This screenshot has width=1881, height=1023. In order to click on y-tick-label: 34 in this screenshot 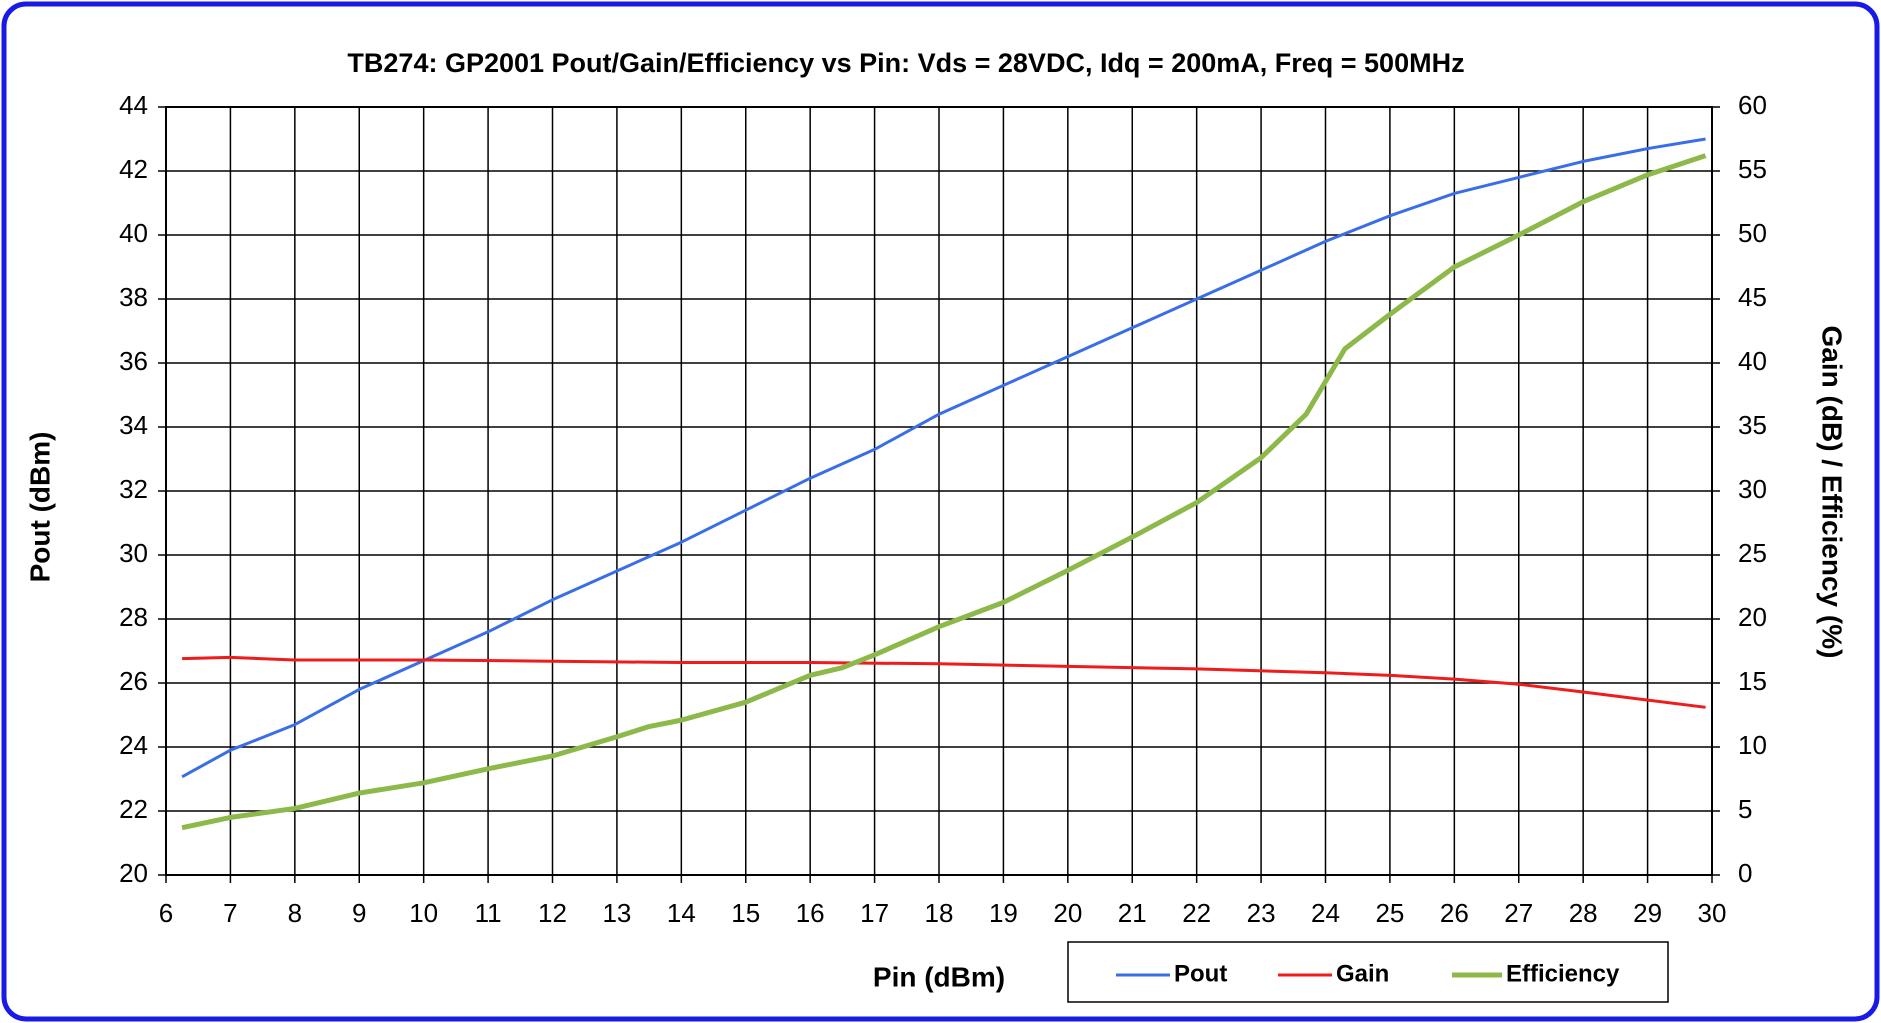, I will do `click(133, 425)`.